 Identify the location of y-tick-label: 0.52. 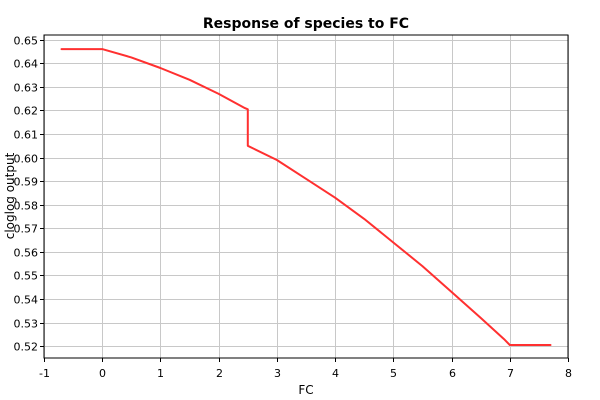
(26, 347).